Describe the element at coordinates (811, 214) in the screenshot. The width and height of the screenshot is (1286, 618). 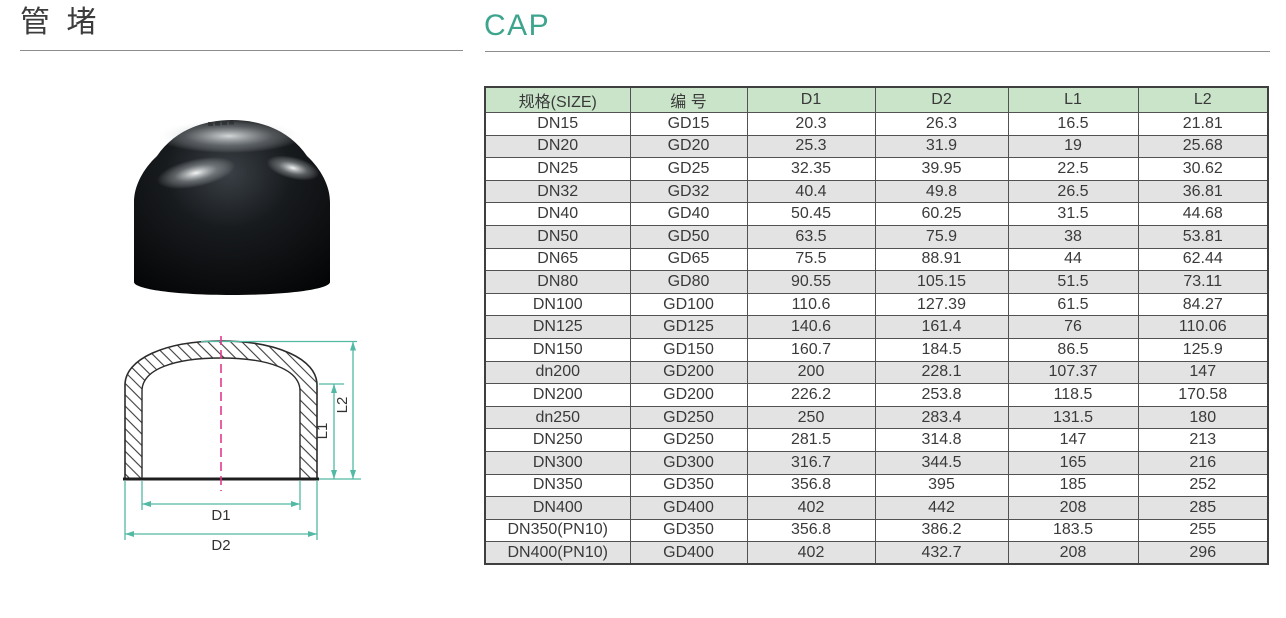
I see `table-cell: 50.45` at that location.